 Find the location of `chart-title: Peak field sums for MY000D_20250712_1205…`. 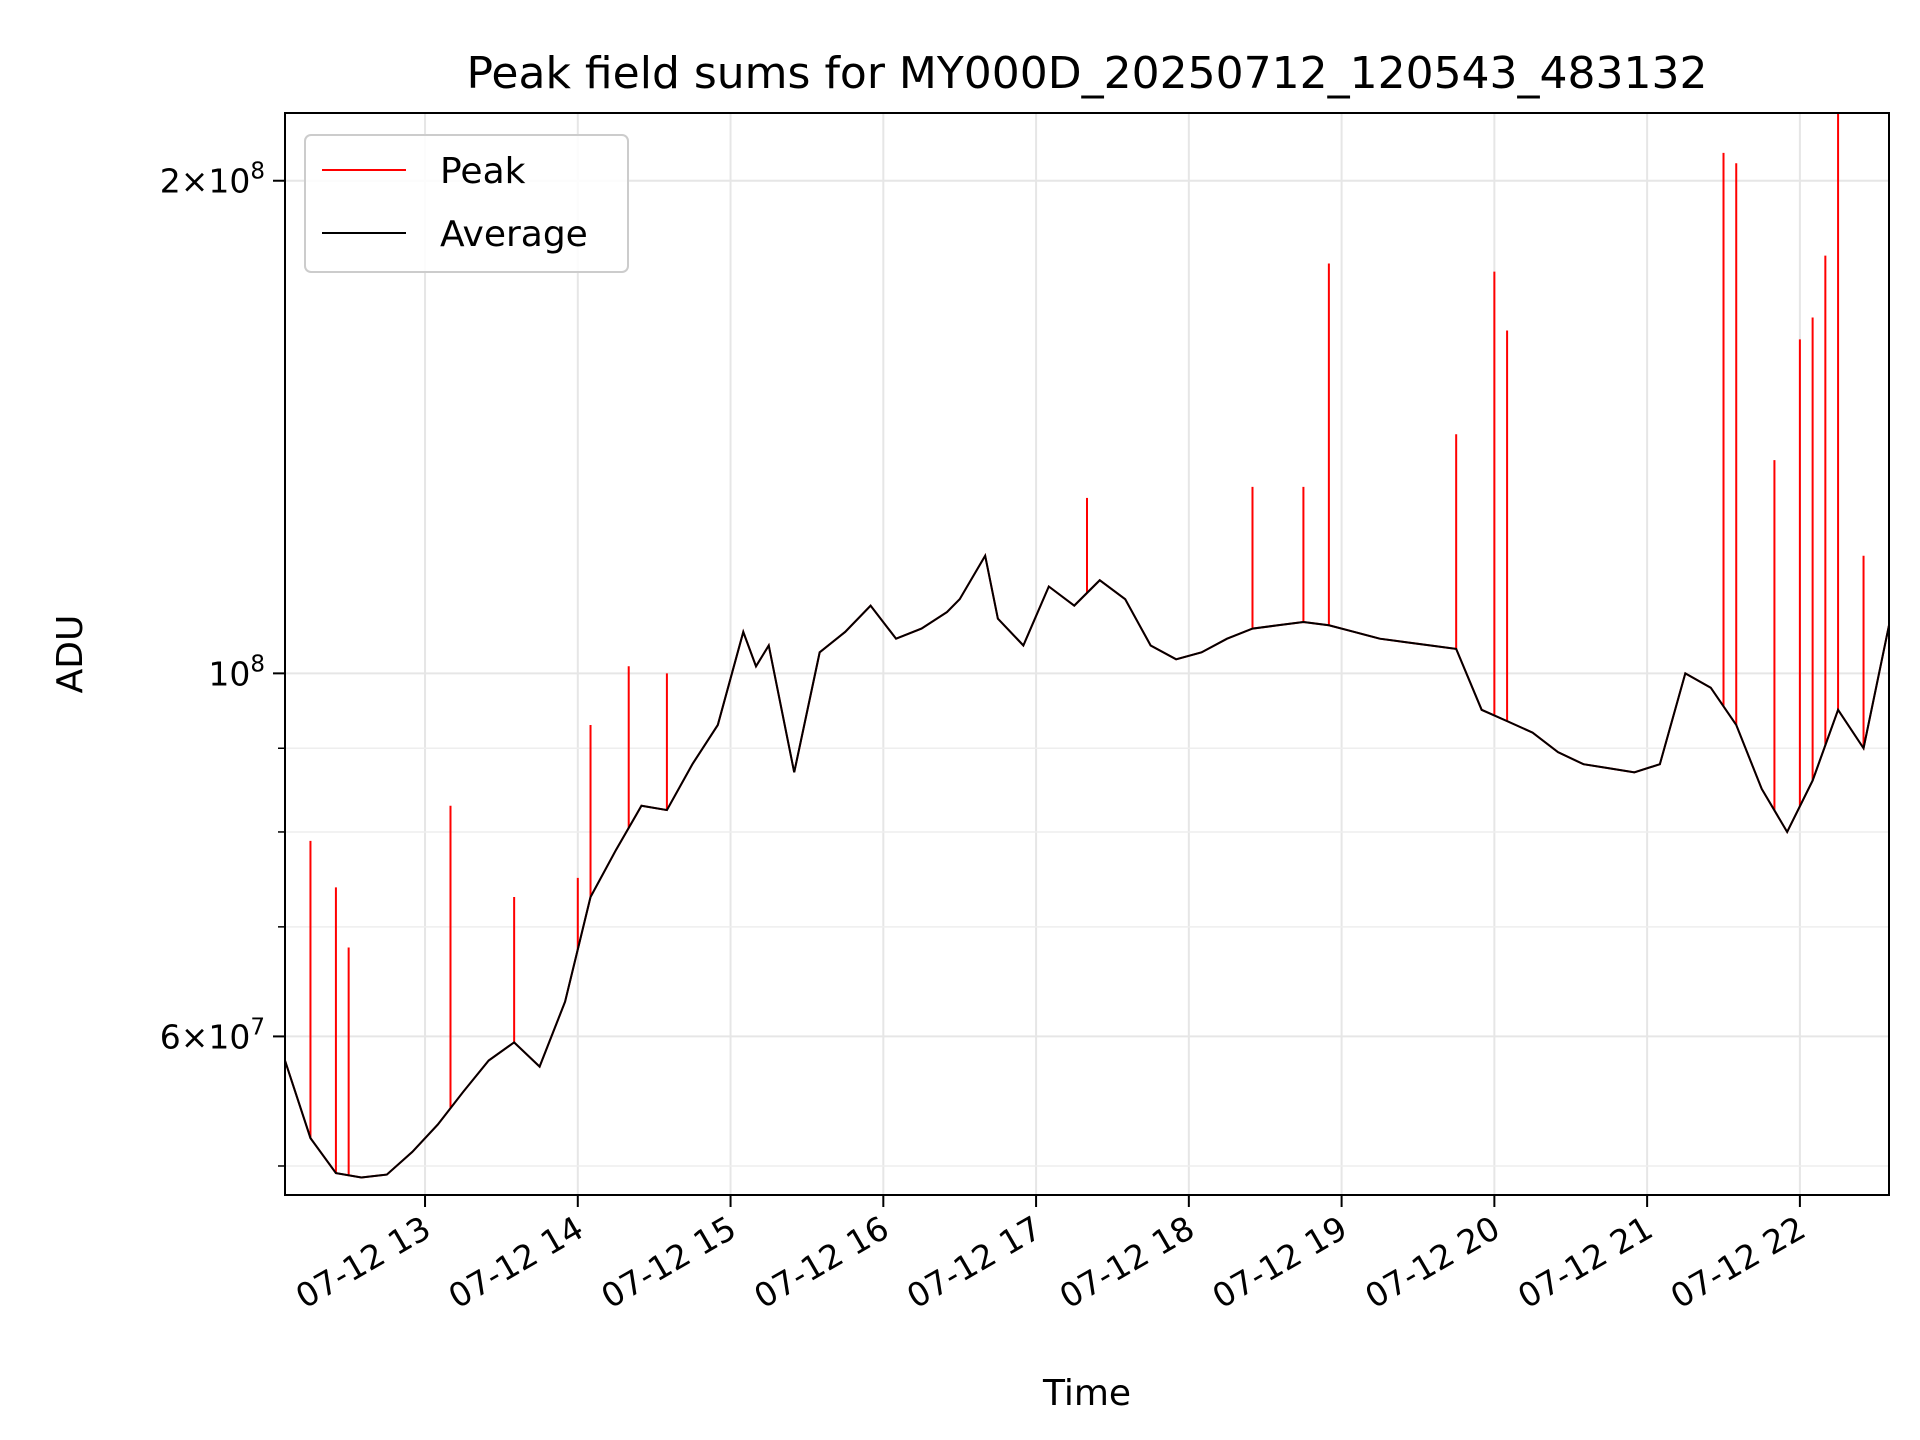

chart-title: Peak field sums for MY000D_20250712_1205… is located at coordinates (1086, 73).